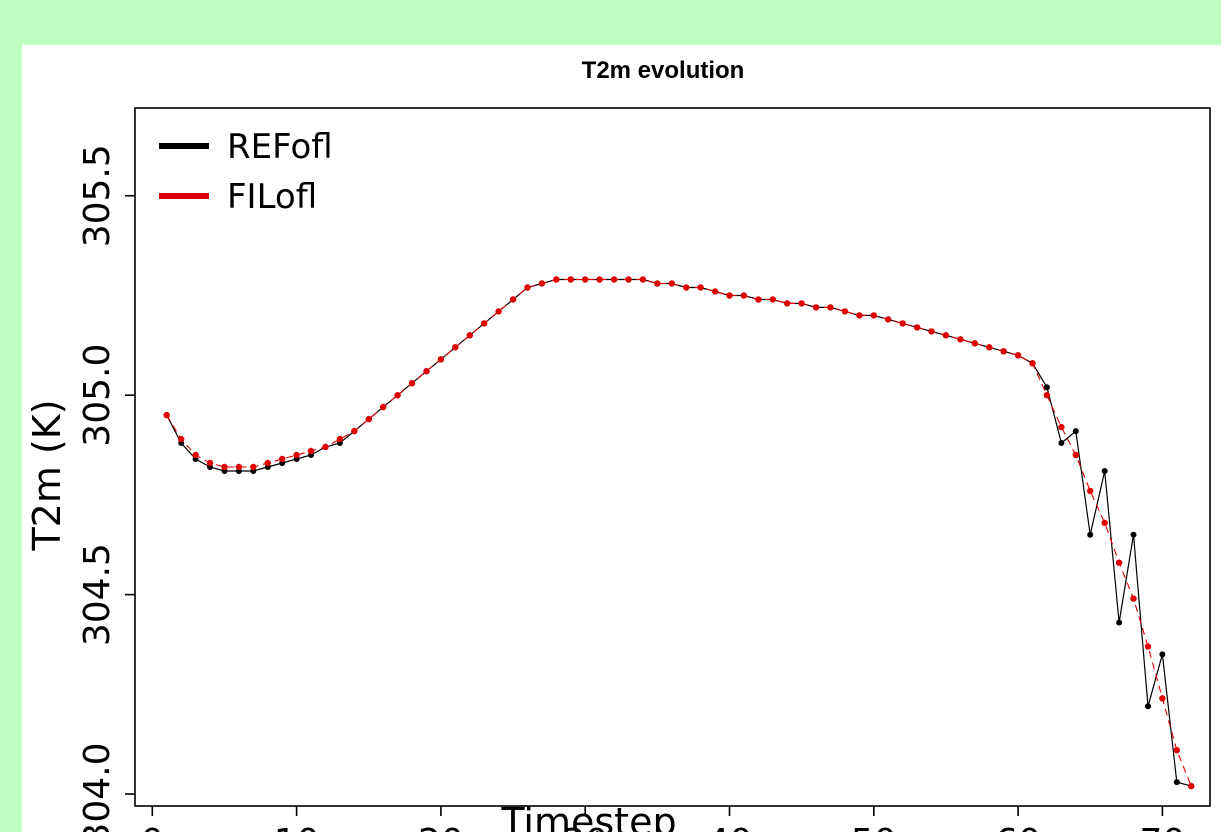 The image size is (1221, 832). I want to click on x-tick-label: 10, so click(297, 827).